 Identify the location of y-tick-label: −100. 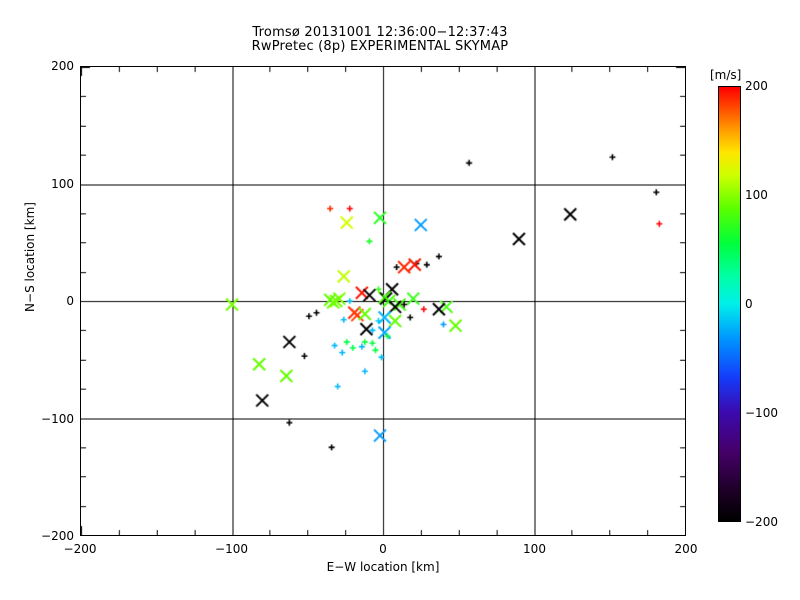
(57, 418).